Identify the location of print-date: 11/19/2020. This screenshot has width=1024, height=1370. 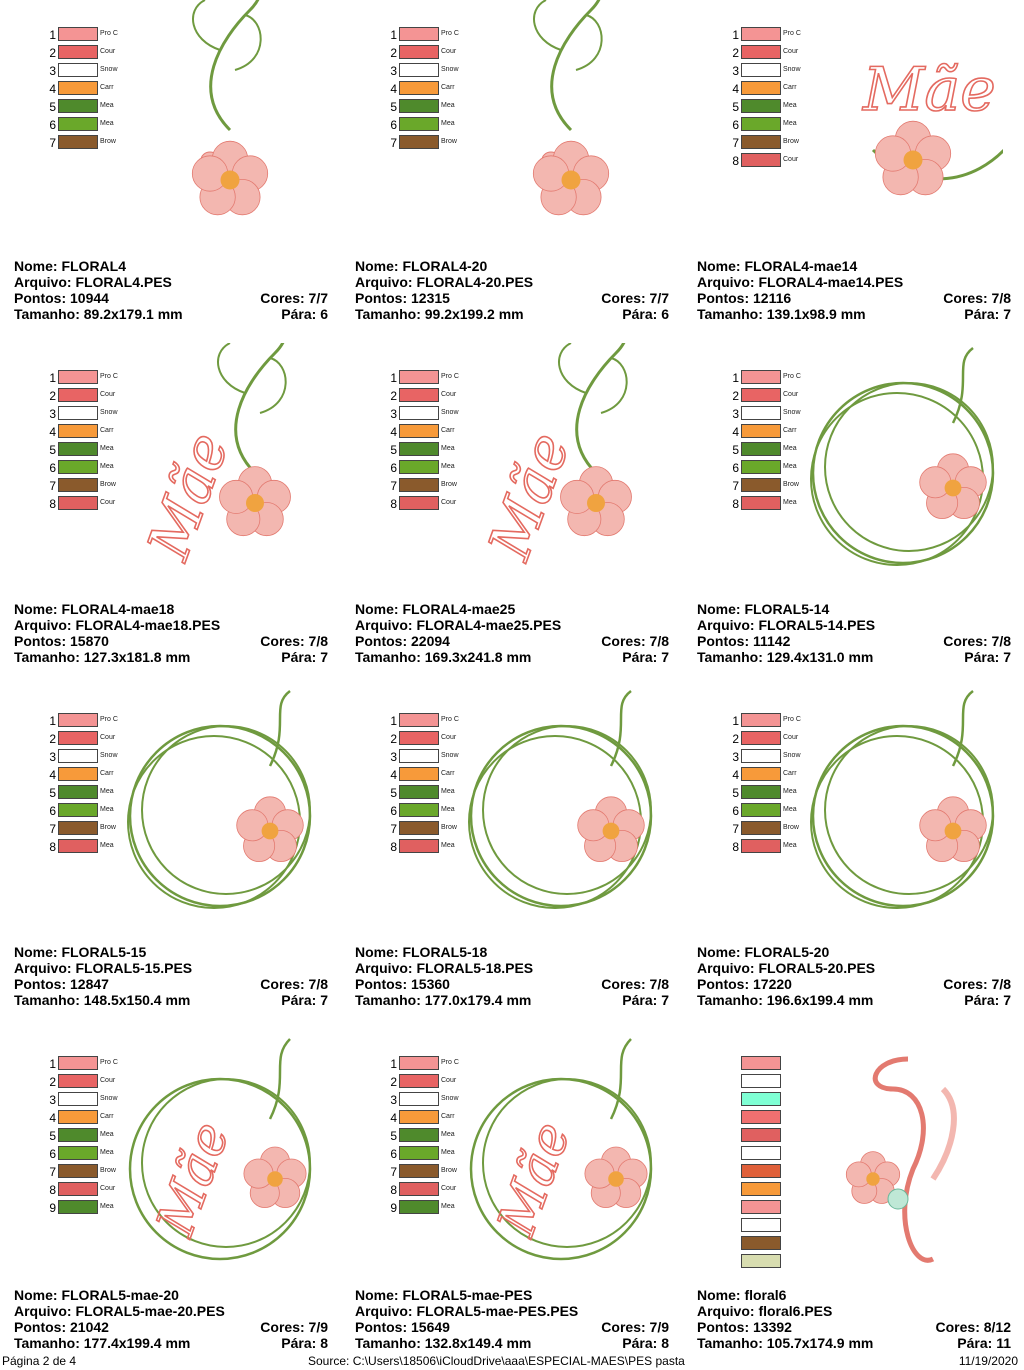
(988, 1361).